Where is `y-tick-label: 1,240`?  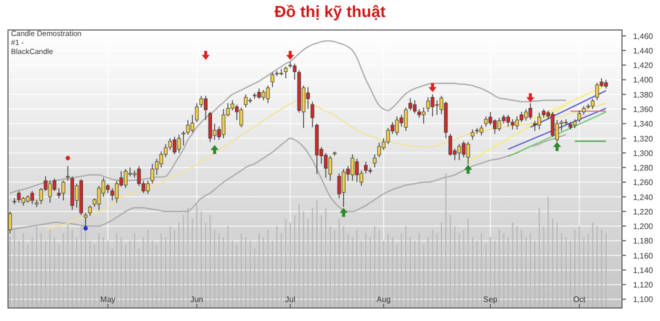
y-tick-label: 1,240 is located at coordinates (643, 197).